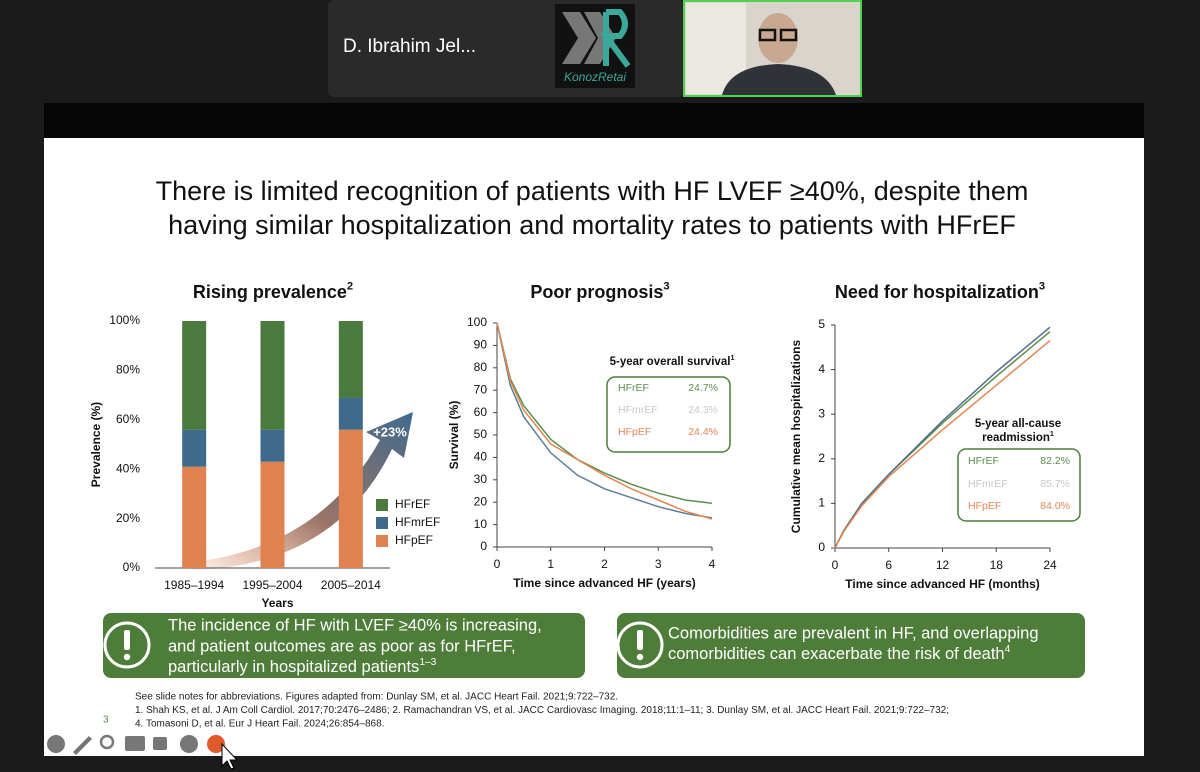 The image size is (1200, 772). What do you see at coordinates (703, 410) in the screenshot?
I see `inset-value: 24.3%` at bounding box center [703, 410].